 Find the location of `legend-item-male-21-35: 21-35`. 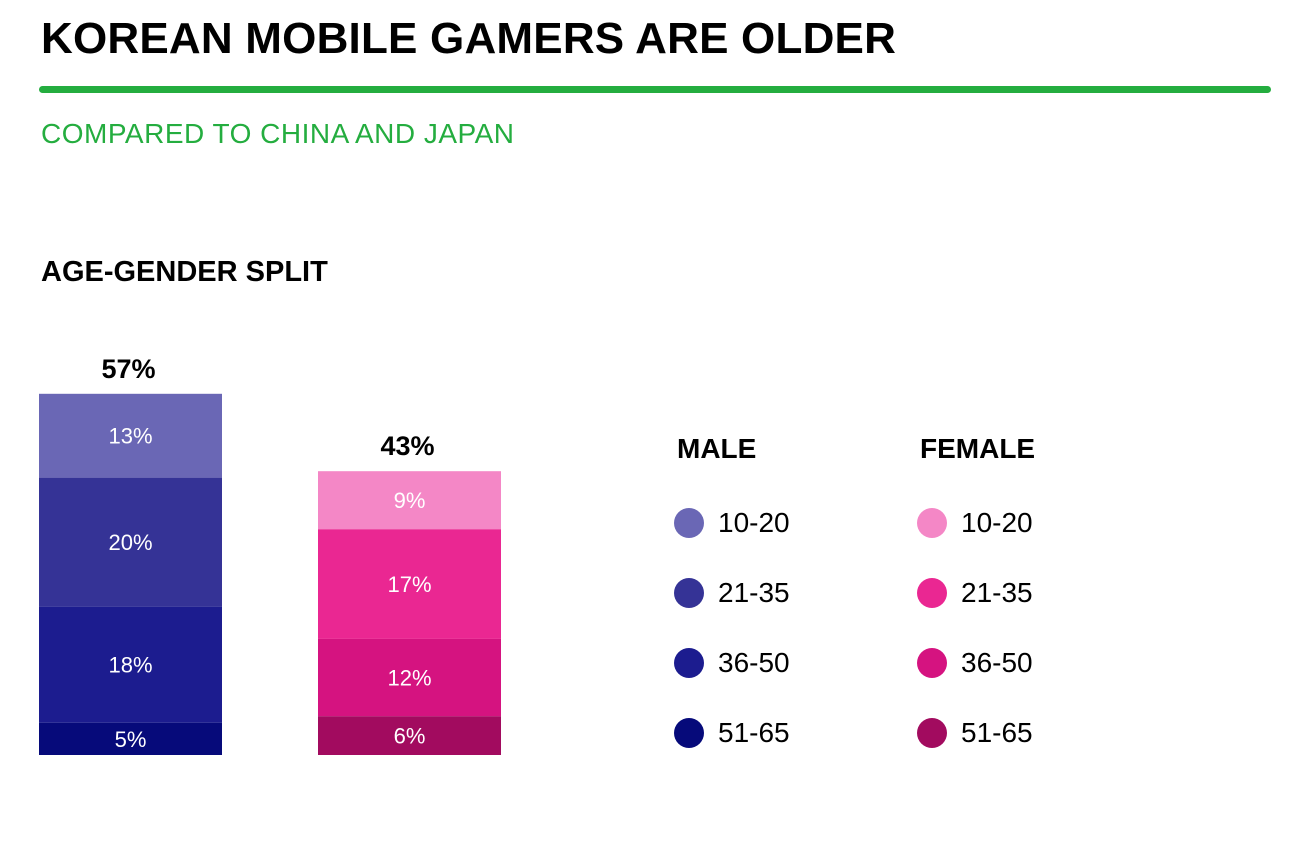

legend-item-male-21-35: 21-35 is located at coordinates (732, 592).